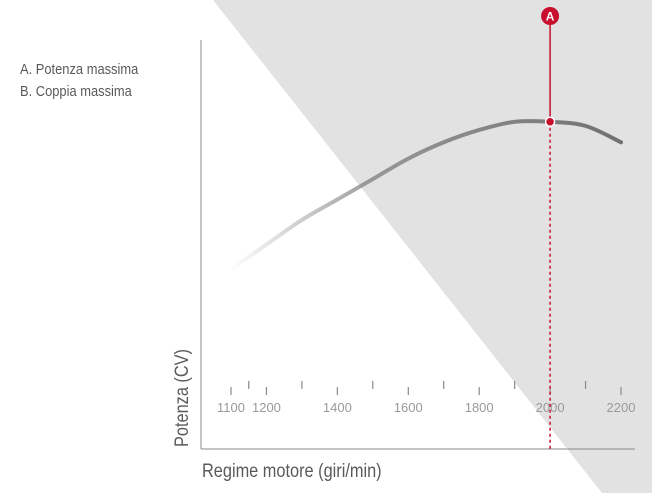 The width and height of the screenshot is (652, 493). What do you see at coordinates (79, 69) in the screenshot?
I see `legend-entry-a: A. Potenza massima` at bounding box center [79, 69].